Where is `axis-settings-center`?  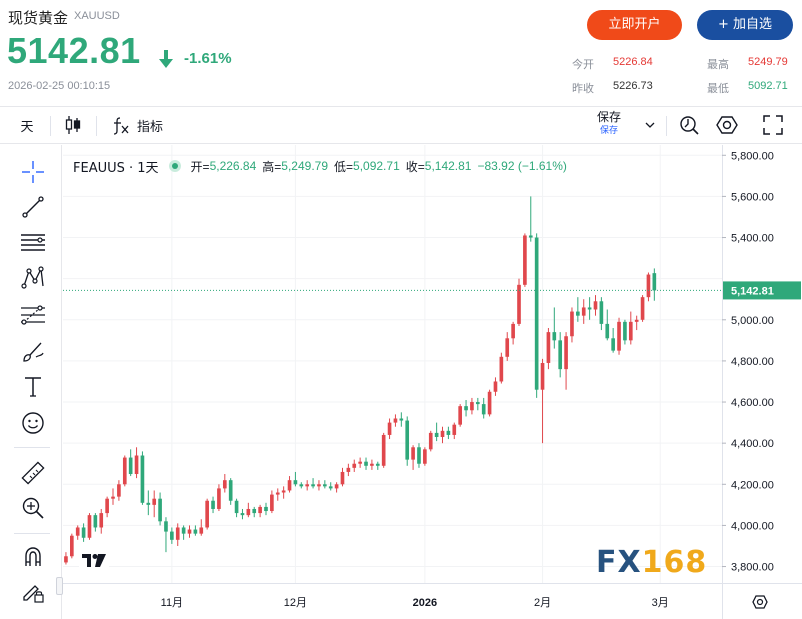 axis-settings-center is located at coordinates (760, 602).